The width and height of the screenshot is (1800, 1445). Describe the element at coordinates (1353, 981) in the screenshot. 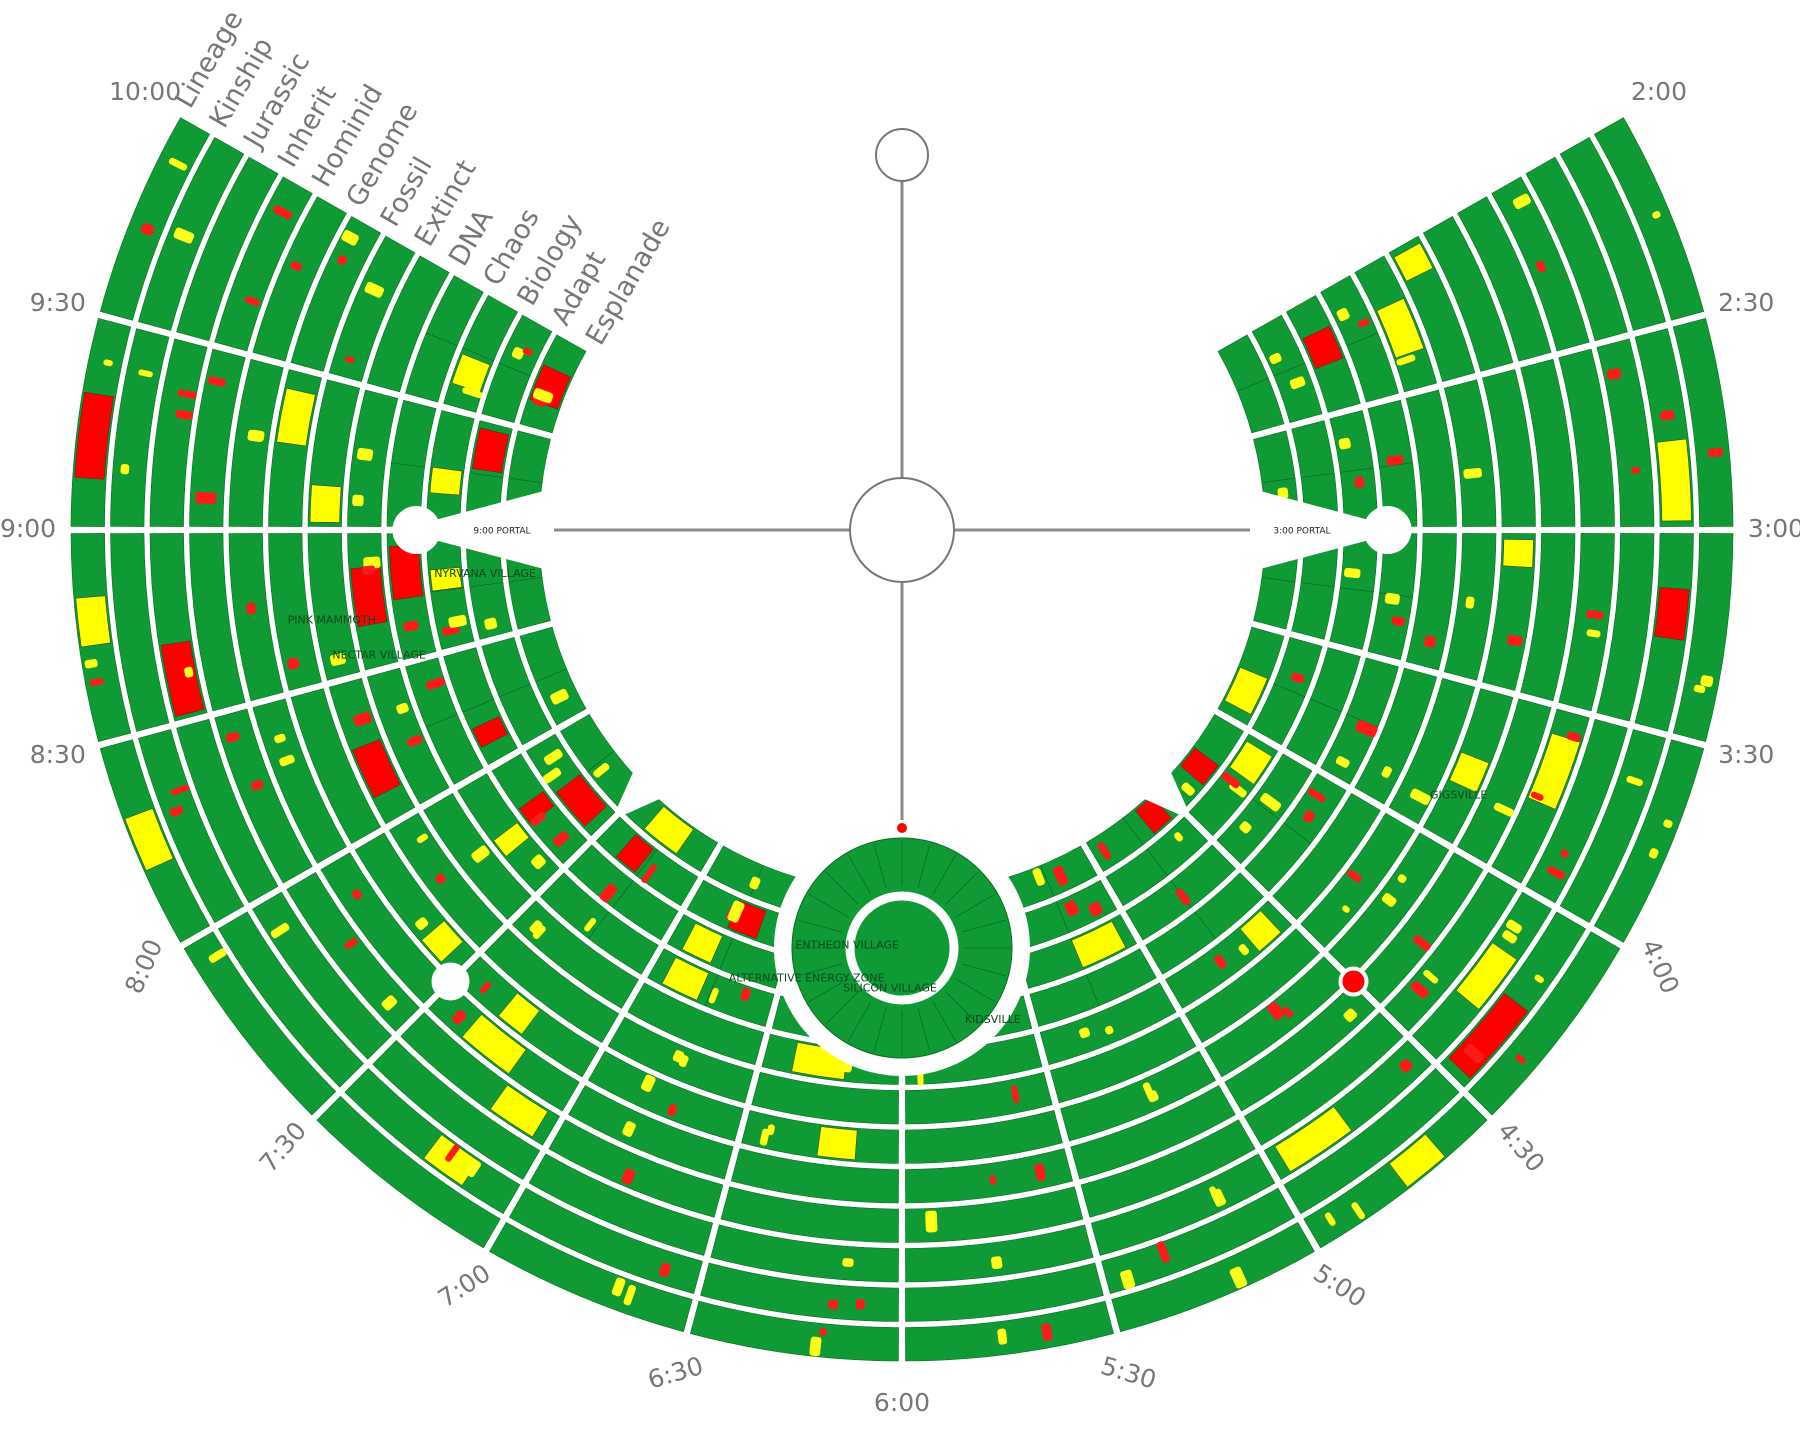

I see `plaza` at that location.